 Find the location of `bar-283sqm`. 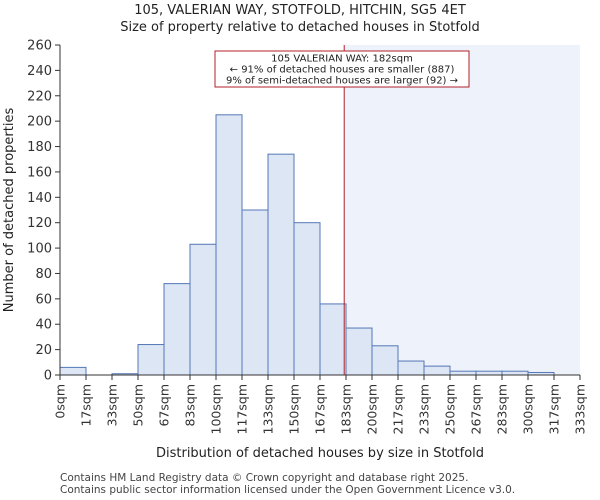

bar-283sqm is located at coordinates (515, 373).